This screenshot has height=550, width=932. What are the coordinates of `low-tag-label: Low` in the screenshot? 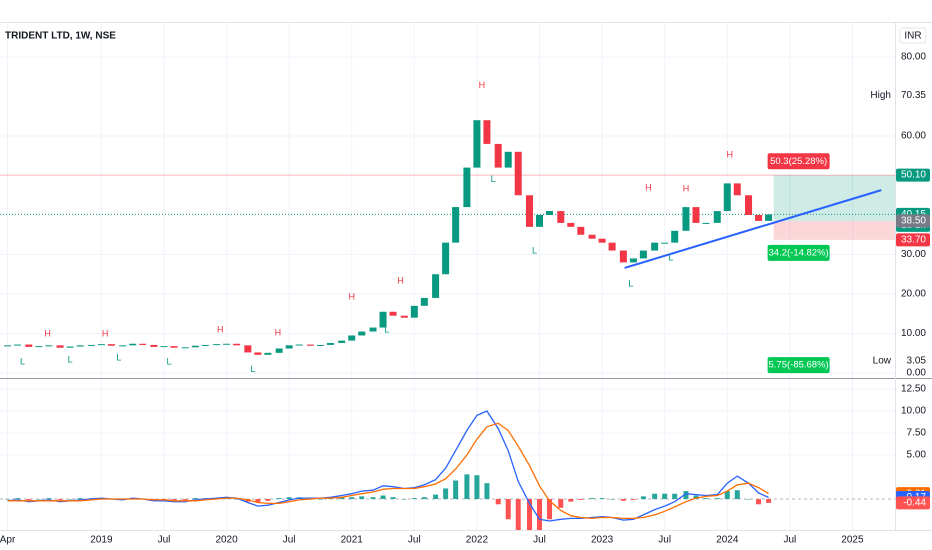 It's located at (882, 361).